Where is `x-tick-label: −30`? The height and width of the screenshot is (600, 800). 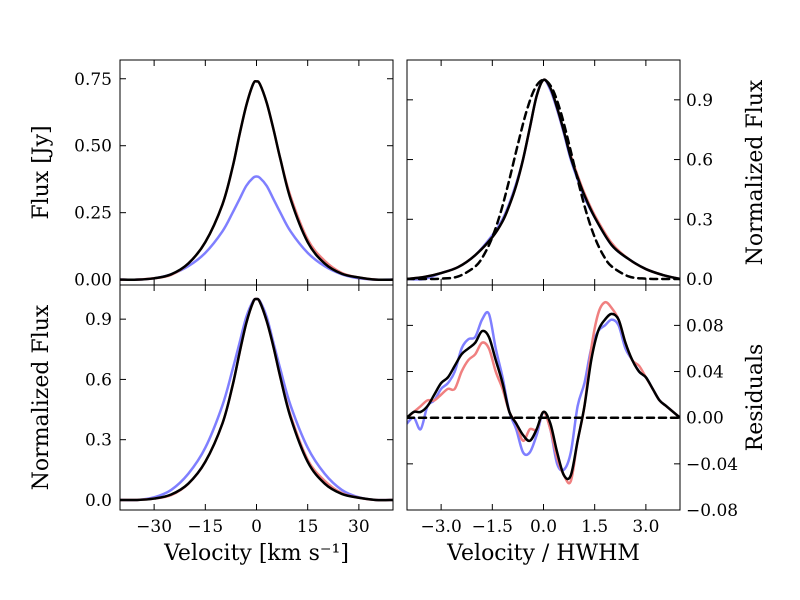 x-tick-label: −30 is located at coordinates (154, 527).